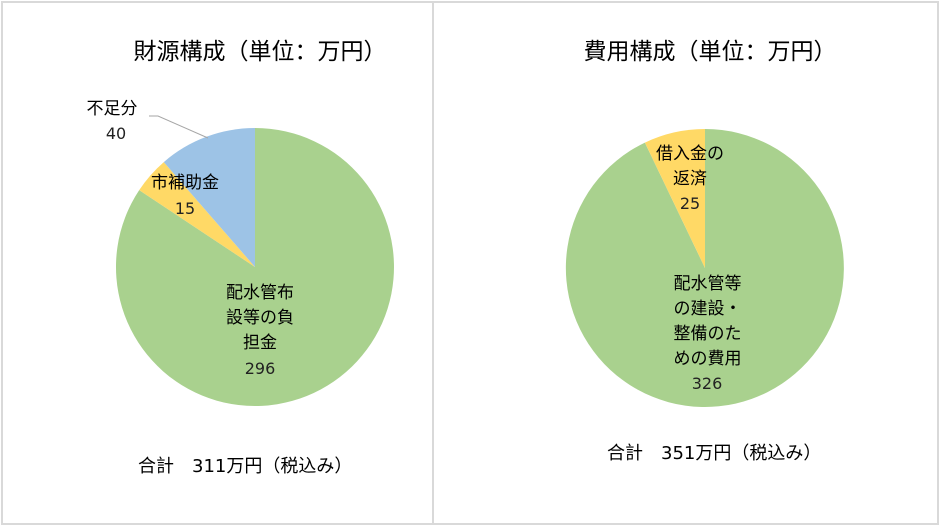  I want to click on total-label-costs: 合計, so click(625, 453).